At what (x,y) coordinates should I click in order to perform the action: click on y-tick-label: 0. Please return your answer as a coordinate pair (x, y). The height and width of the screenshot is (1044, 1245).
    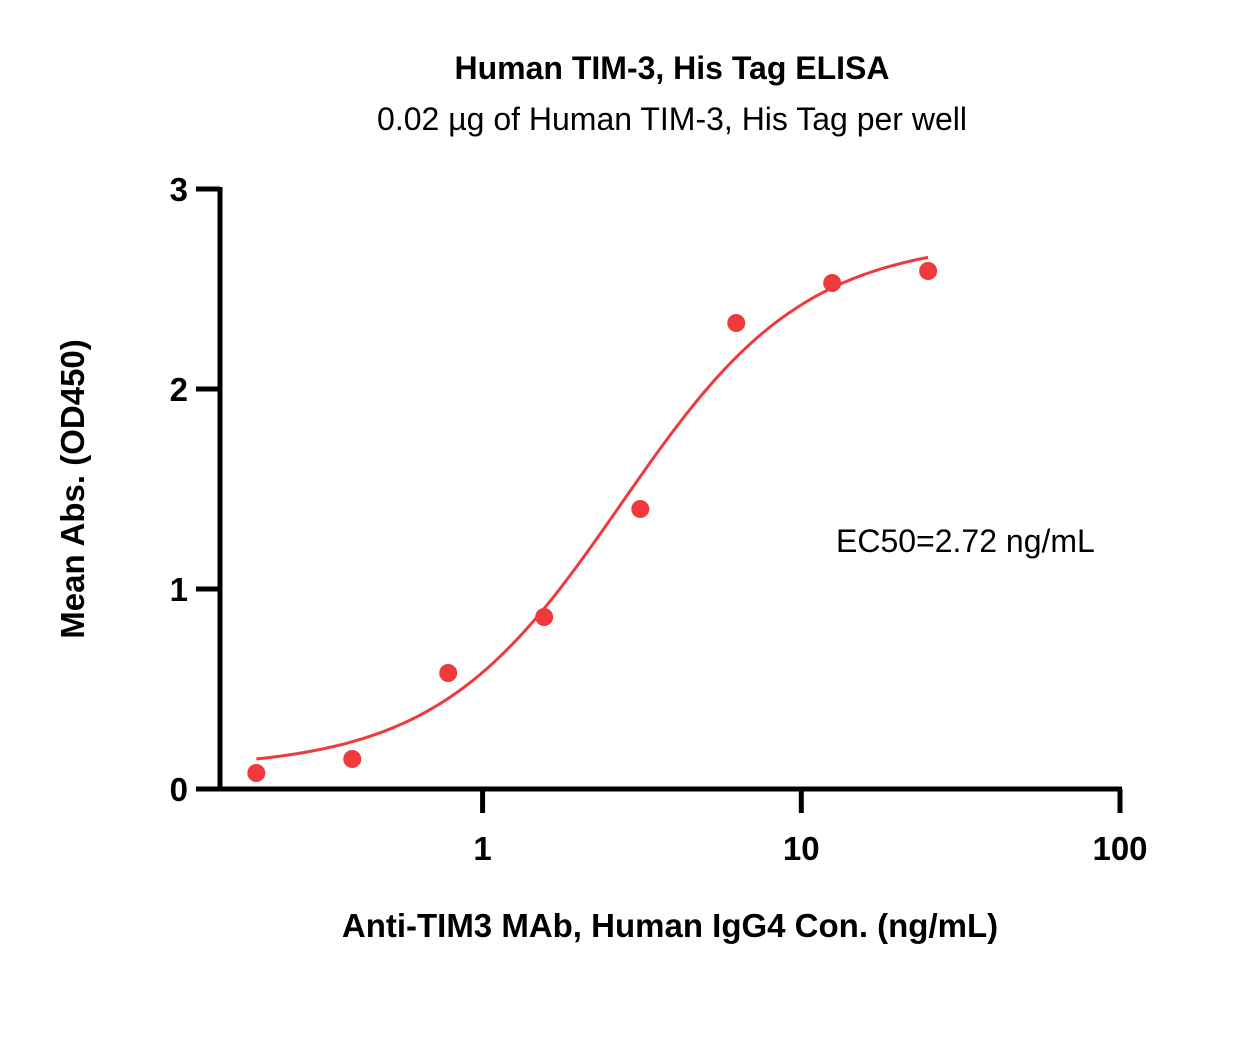
    Looking at the image, I should click on (179, 789).